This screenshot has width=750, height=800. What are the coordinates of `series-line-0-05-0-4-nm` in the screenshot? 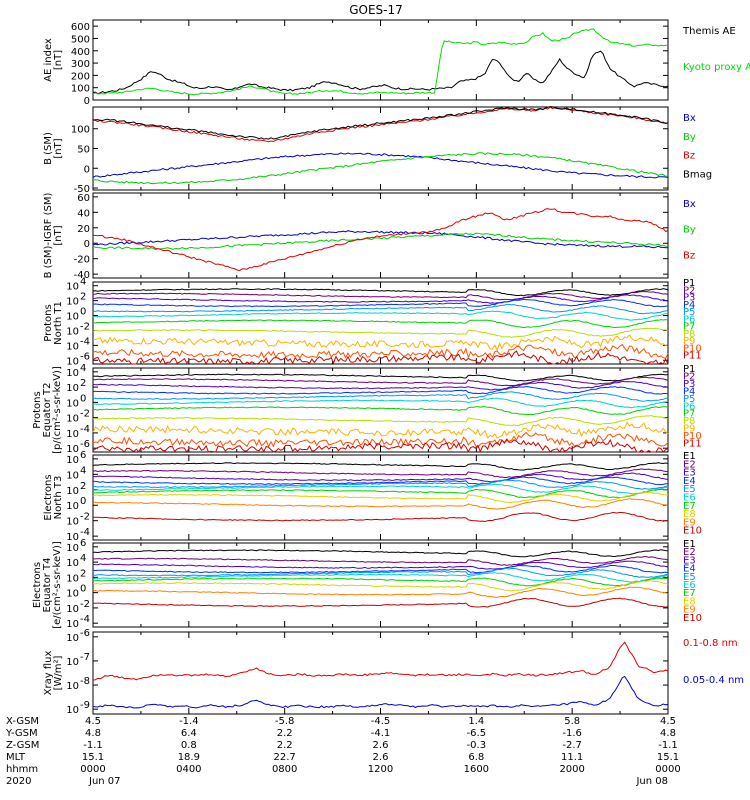 It's located at (380, 692).